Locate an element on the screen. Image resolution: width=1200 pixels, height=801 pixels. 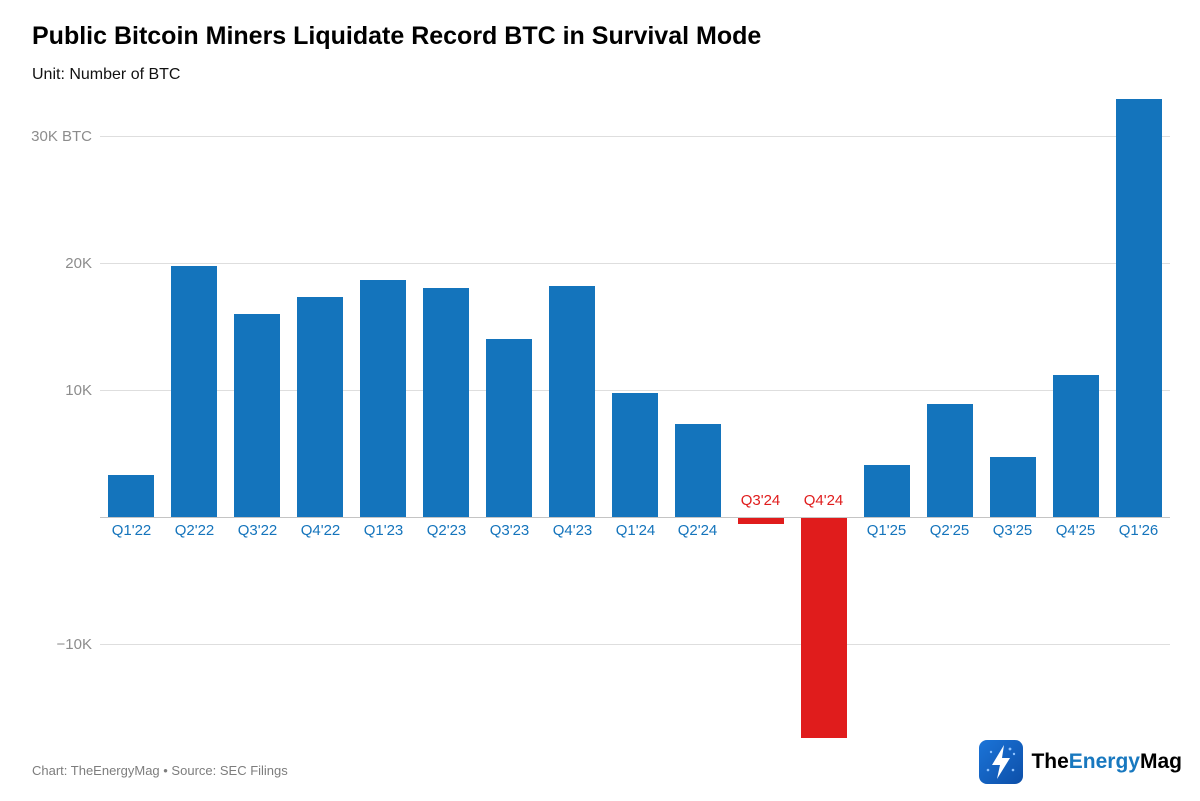
x-axis-label: Q4'24 is located at coordinates (823, 500).